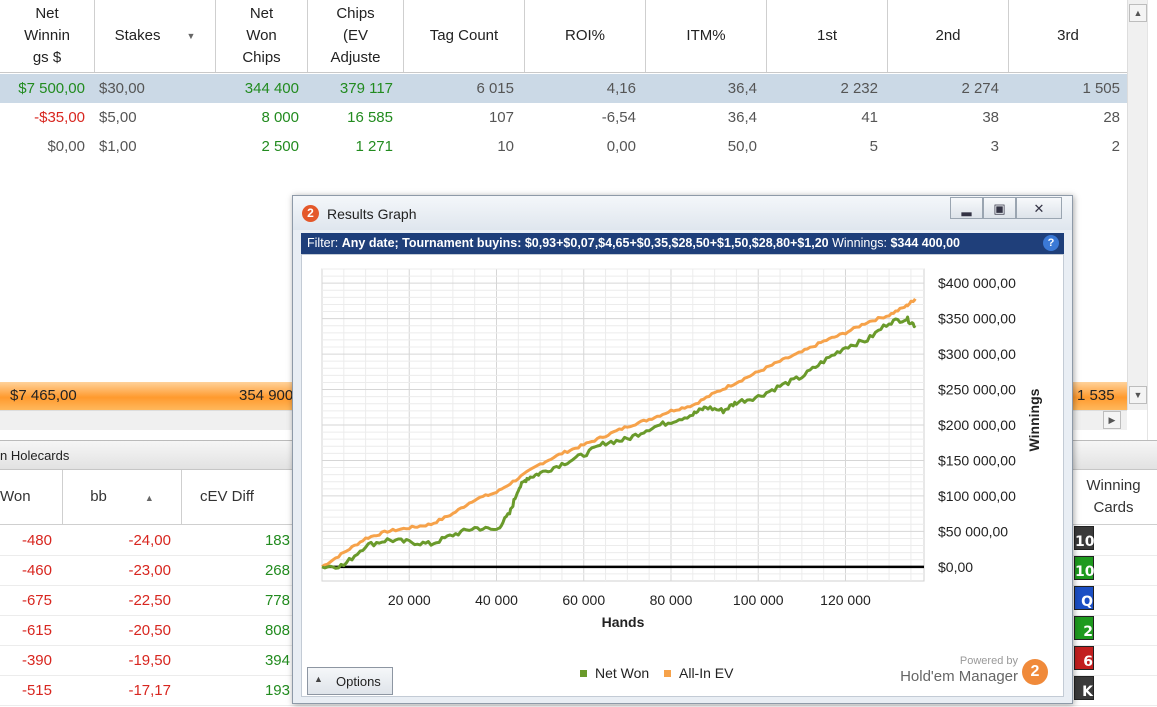 This screenshot has height=707, width=1157. What do you see at coordinates (280, 117) in the screenshot?
I see `cell-net-won-chips: 8 000` at bounding box center [280, 117].